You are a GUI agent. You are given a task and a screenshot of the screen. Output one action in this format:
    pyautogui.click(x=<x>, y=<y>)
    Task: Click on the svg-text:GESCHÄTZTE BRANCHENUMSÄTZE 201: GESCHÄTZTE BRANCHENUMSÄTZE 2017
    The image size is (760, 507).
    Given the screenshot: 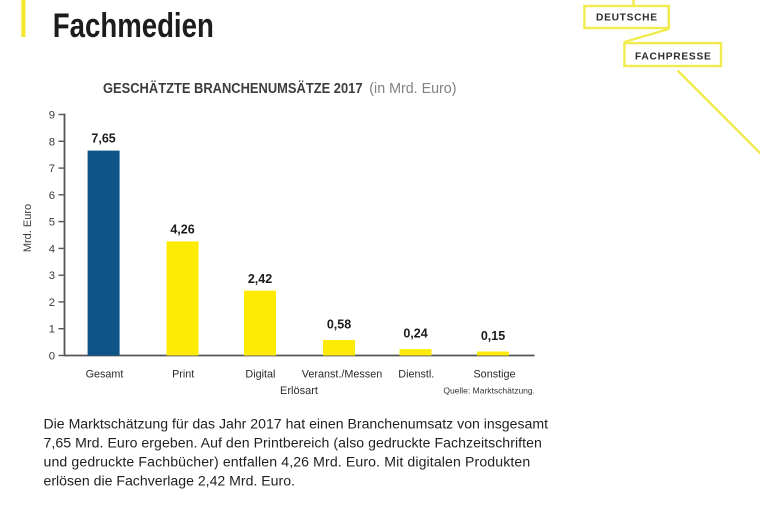 What is the action you would take?
    pyautogui.click(x=233, y=88)
    